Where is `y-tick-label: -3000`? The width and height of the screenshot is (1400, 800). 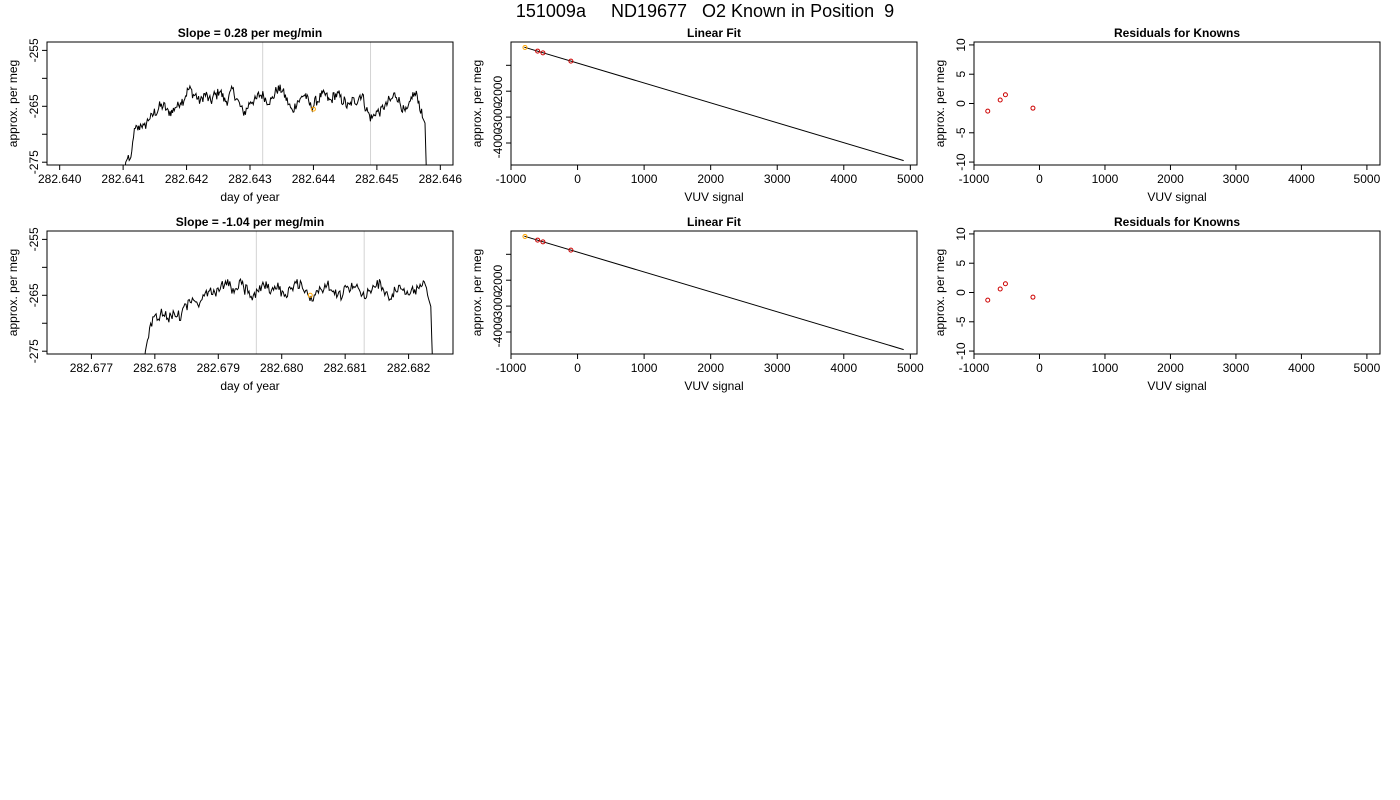
y-tick-label: -3000 is located at coordinates (498, 305).